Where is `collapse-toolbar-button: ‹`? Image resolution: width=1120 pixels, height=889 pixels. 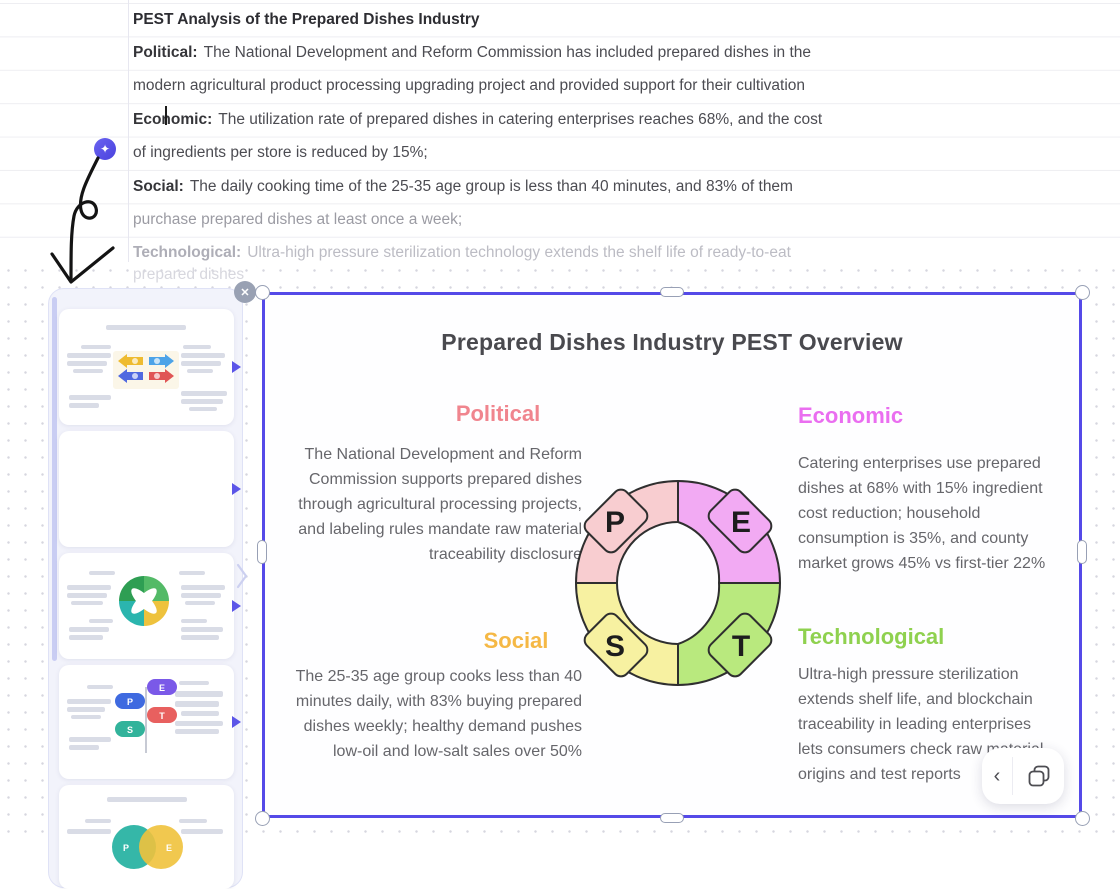 collapse-toolbar-button: ‹ is located at coordinates (997, 776).